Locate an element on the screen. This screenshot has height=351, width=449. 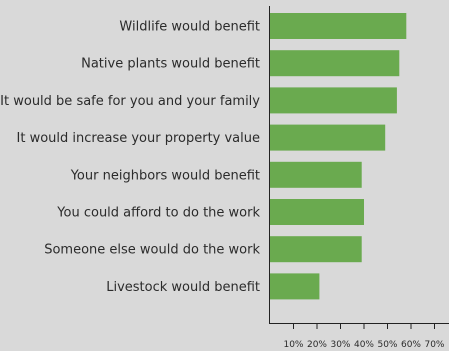
category-label: Your neighbors would benefit is located at coordinates (165, 175).